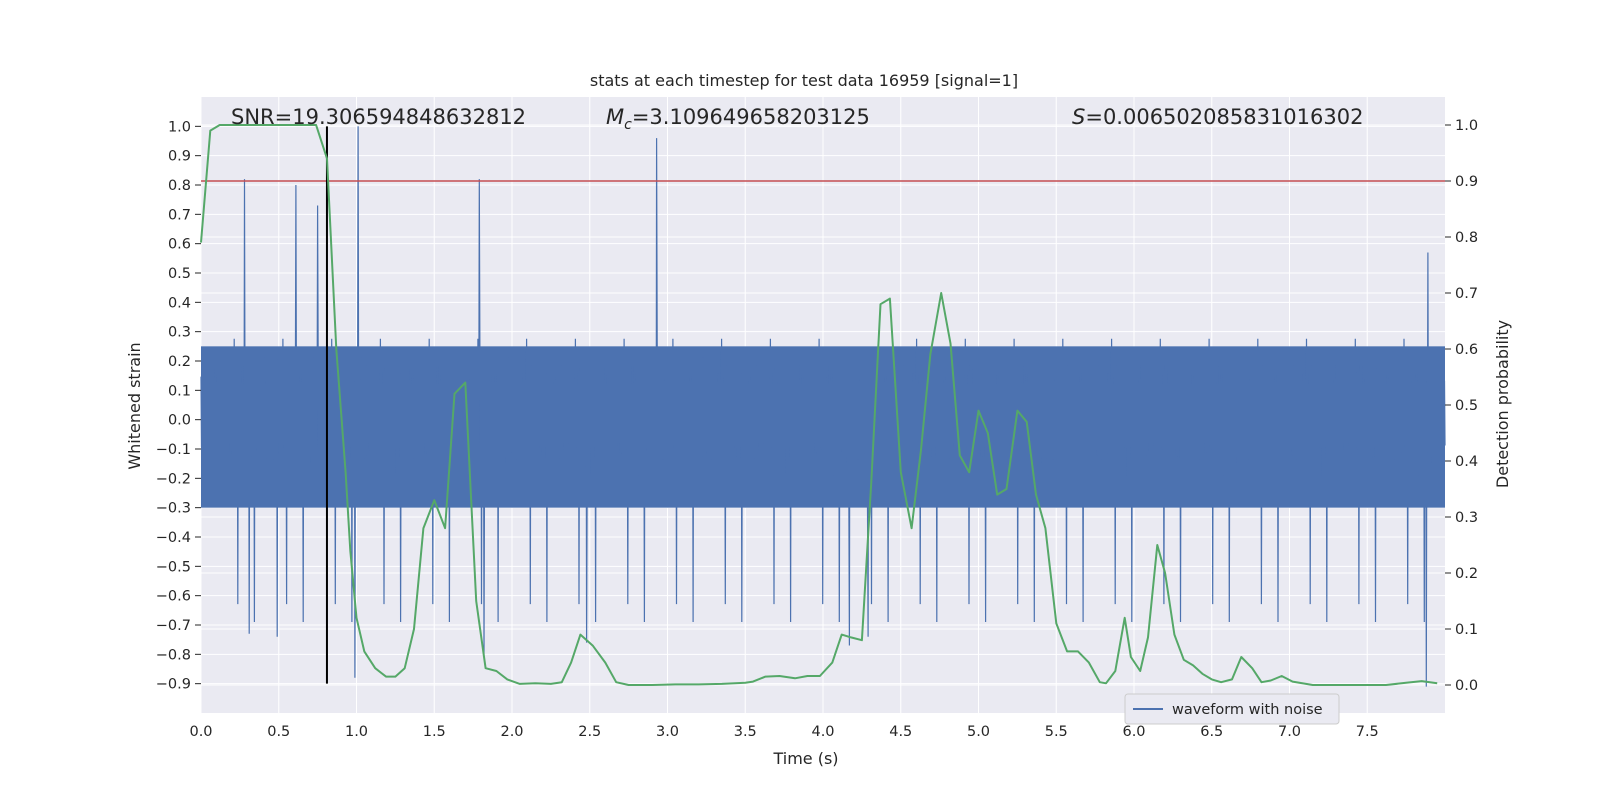 The height and width of the screenshot is (800, 1600). I want to click on y-tick-label: −0.8, so click(173, 655).